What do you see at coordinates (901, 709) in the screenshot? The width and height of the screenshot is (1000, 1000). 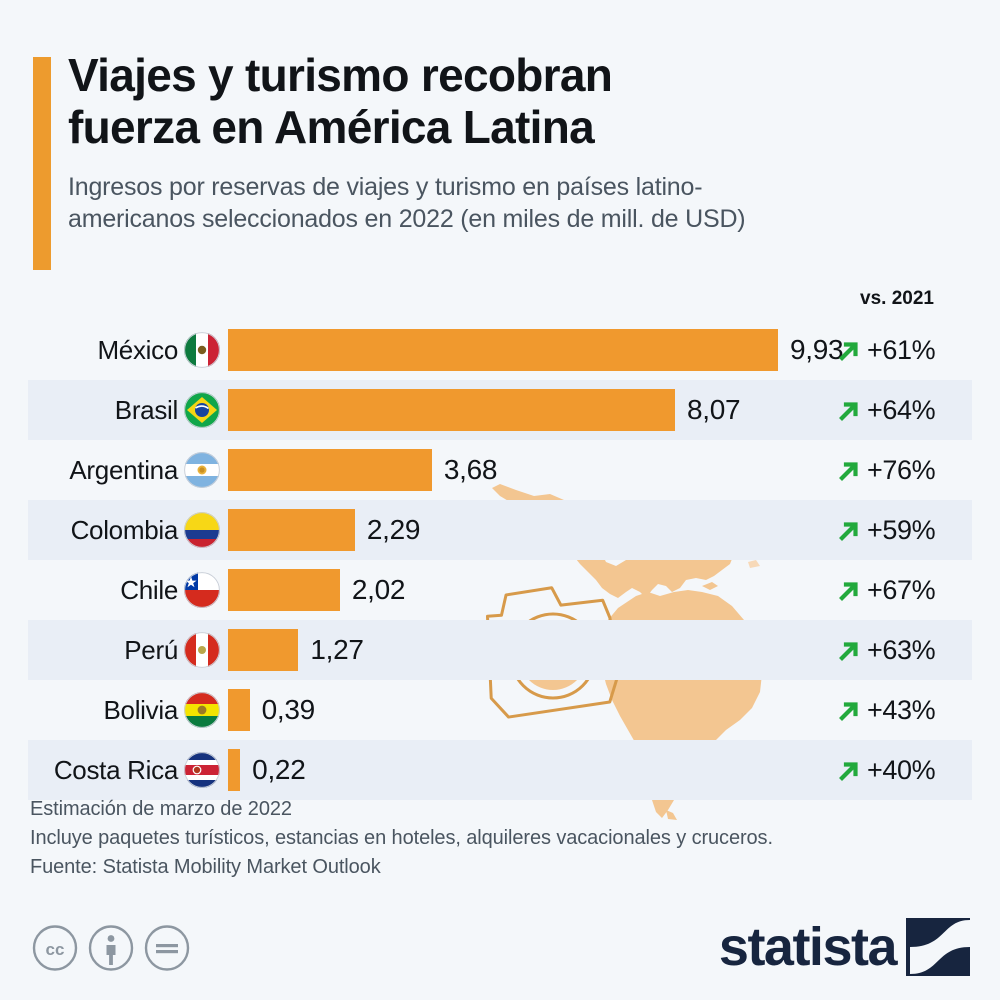 I see `delta-label: +43%` at bounding box center [901, 709].